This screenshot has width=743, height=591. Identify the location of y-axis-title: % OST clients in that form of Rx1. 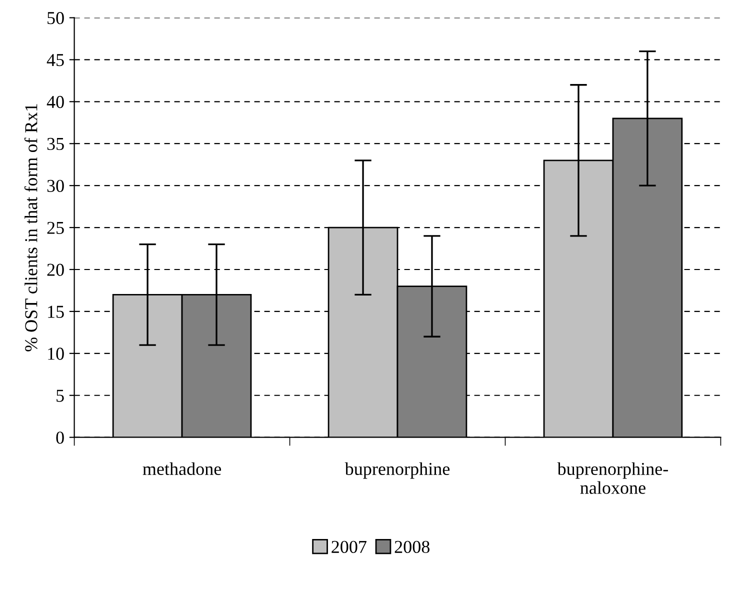
(31, 228).